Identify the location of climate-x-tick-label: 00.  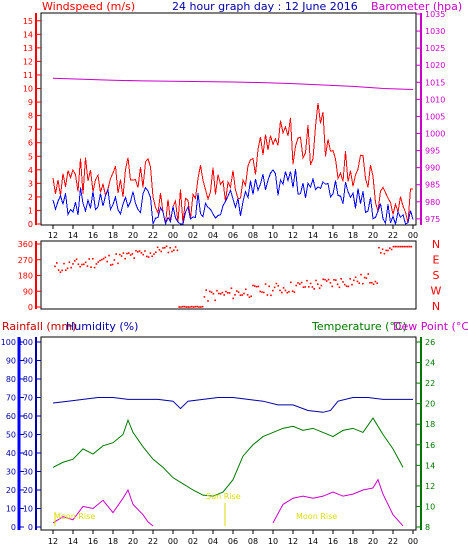
(173, 541).